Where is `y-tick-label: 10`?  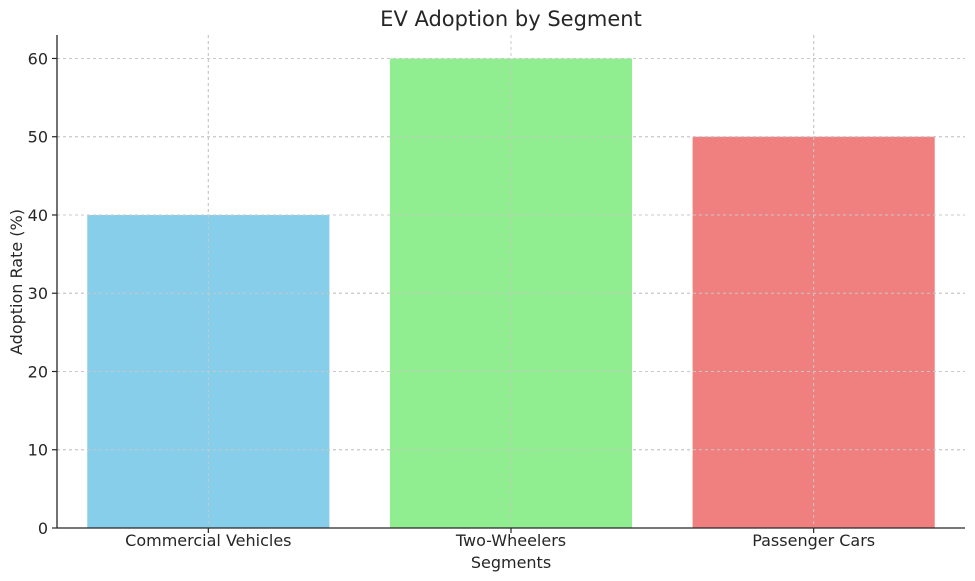
y-tick-label: 10 is located at coordinates (38, 450).